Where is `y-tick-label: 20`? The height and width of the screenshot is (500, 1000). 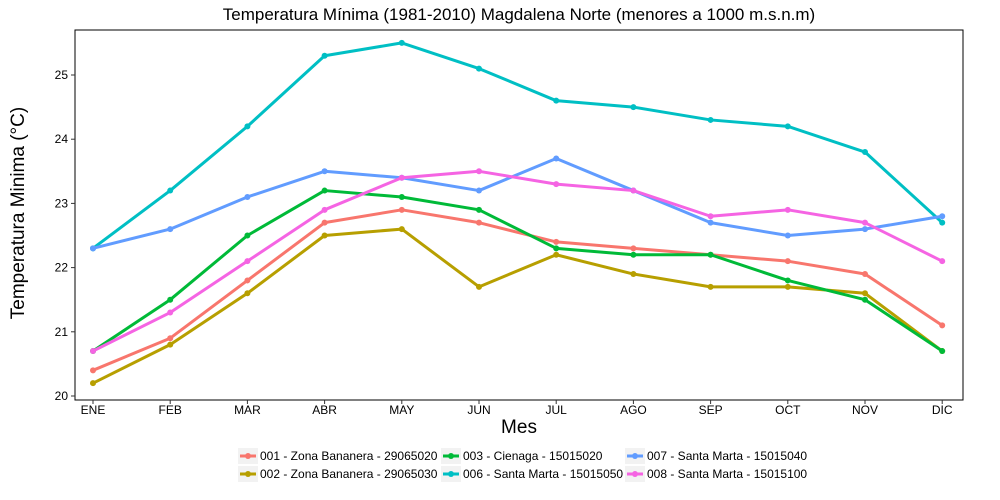
y-tick-label: 20 is located at coordinates (62, 396).